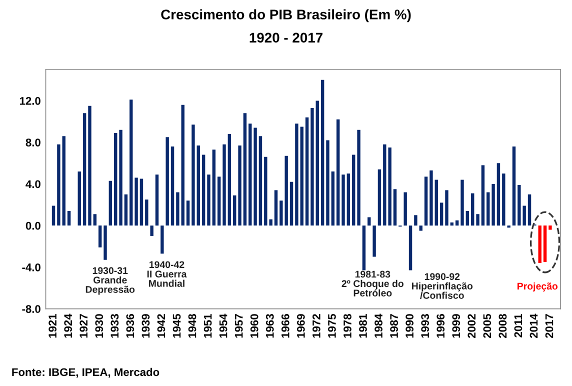  Describe the element at coordinates (161, 326) in the screenshot. I see `x-tick-label: 1942` at that location.